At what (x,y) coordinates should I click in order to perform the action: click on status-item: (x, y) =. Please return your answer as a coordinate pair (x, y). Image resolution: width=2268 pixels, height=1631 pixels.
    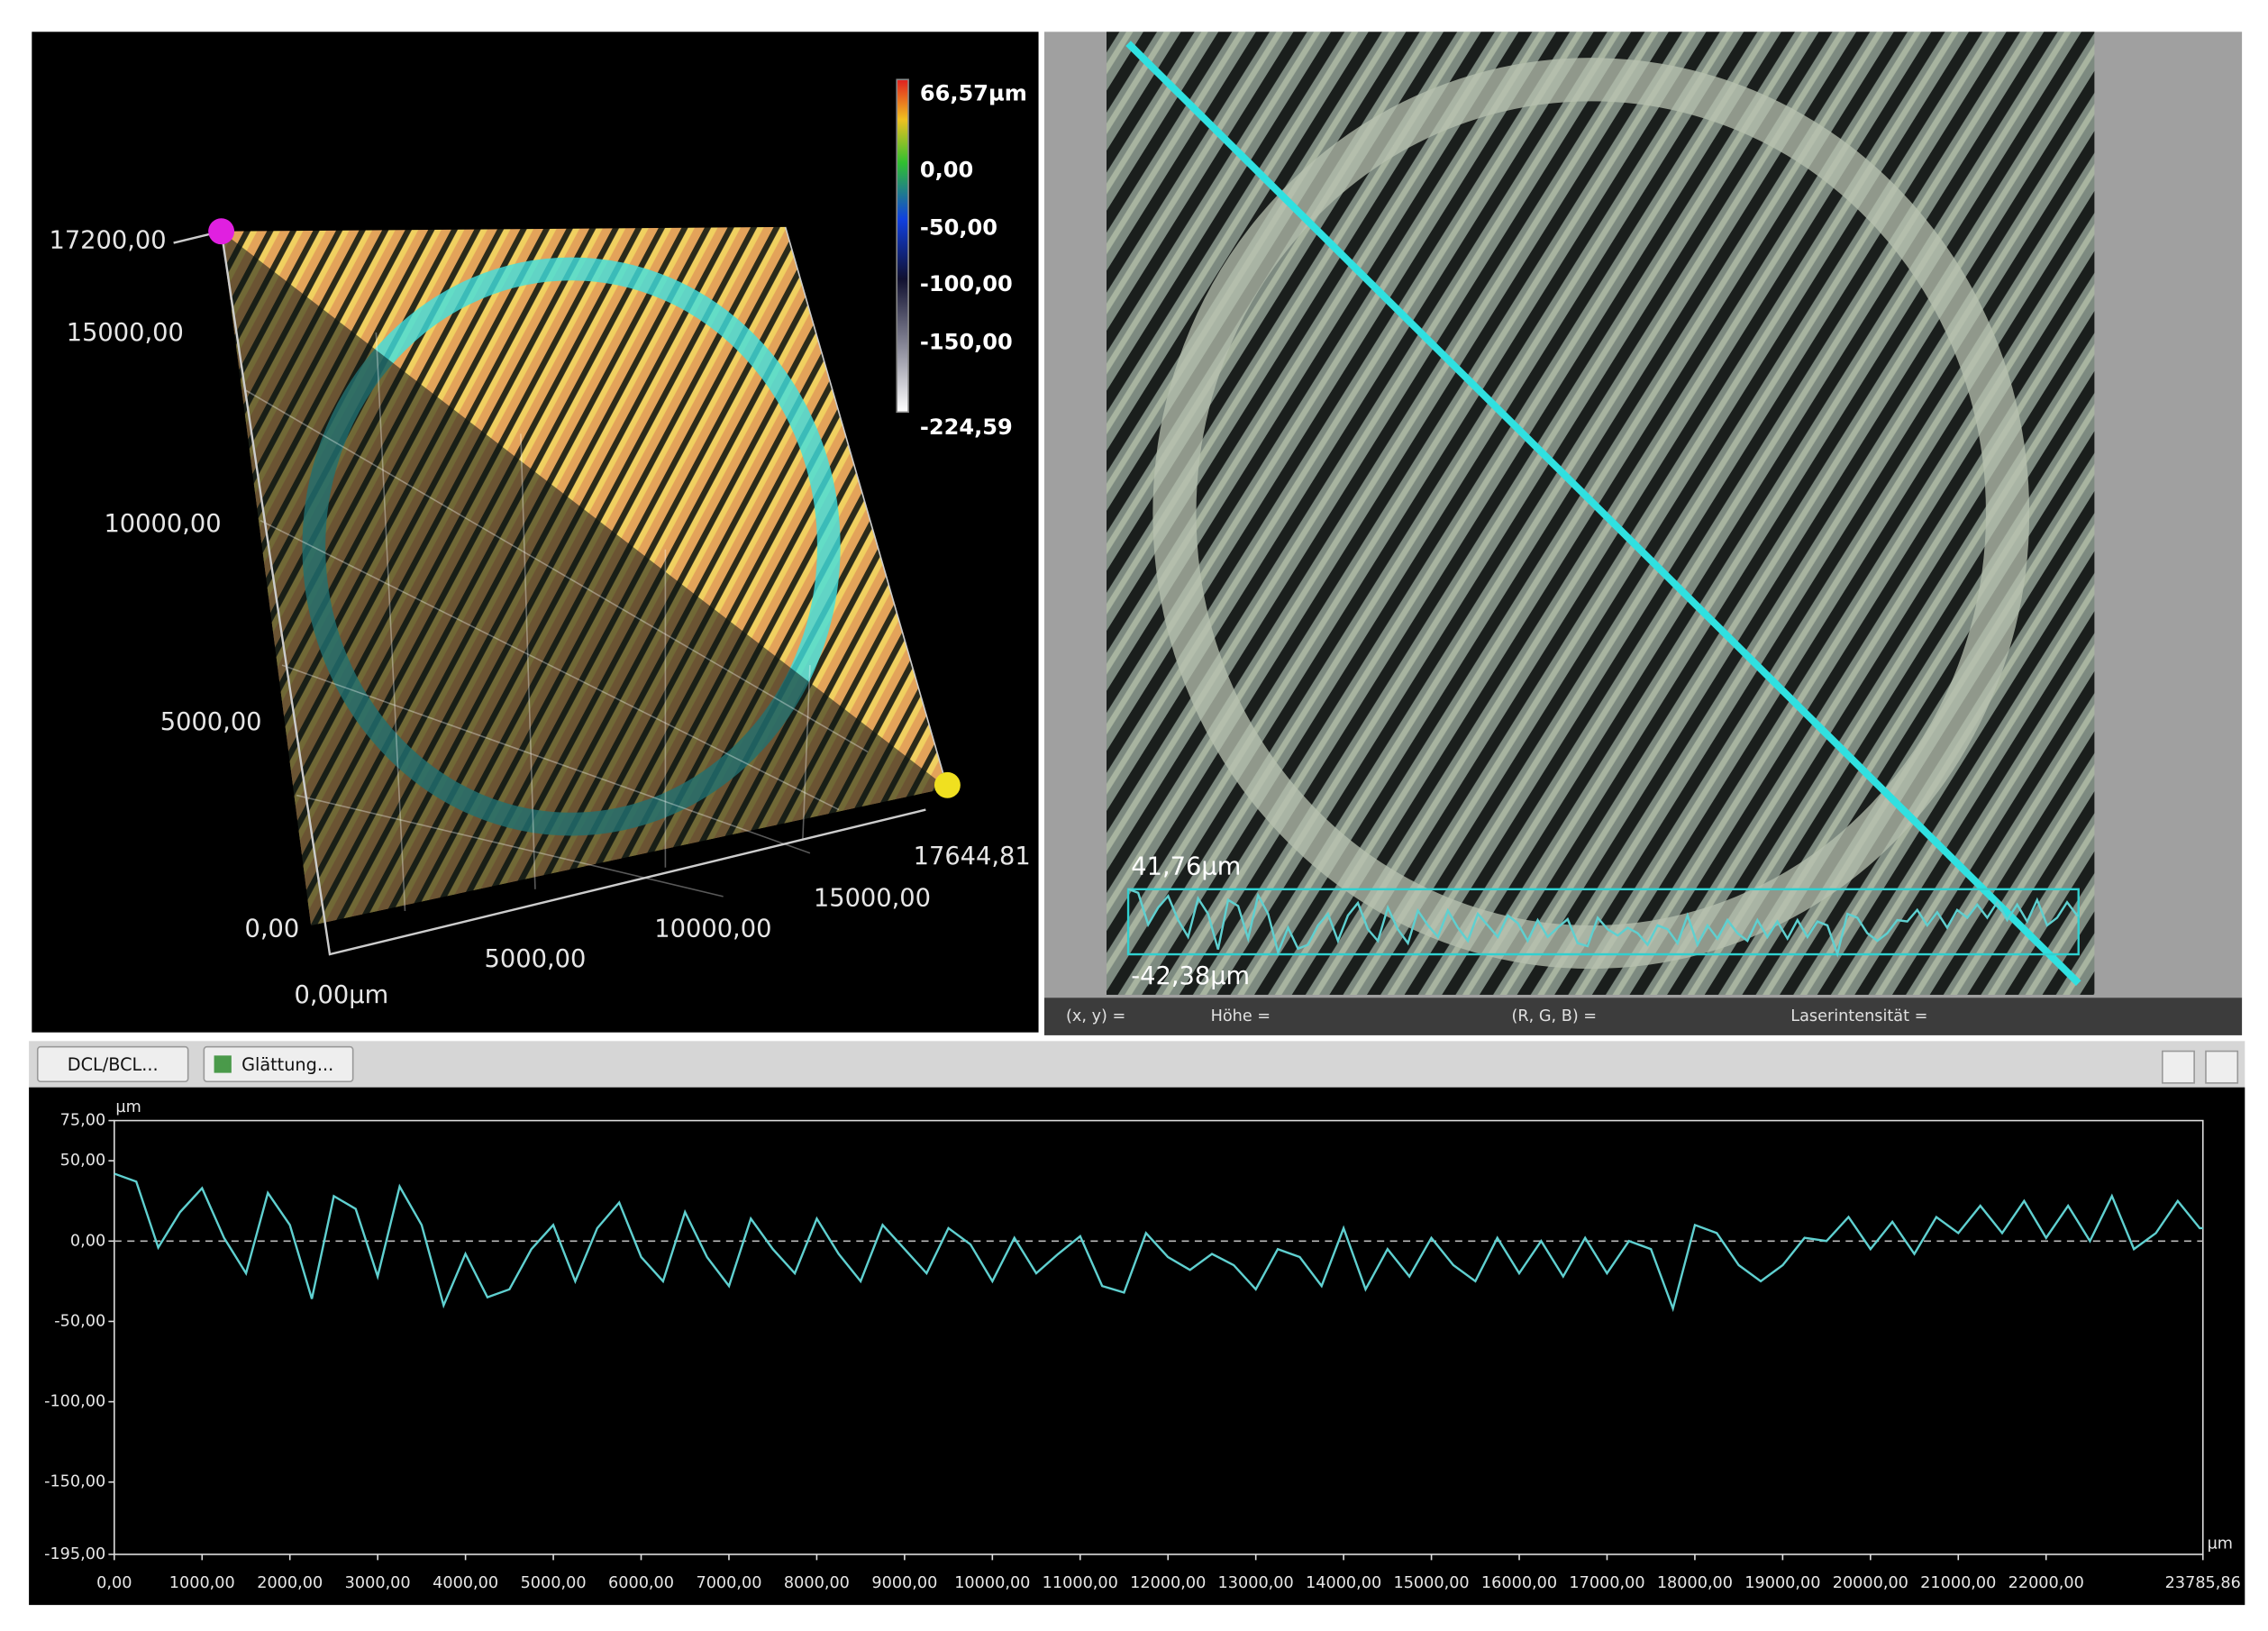
    Looking at the image, I should click on (1095, 1016).